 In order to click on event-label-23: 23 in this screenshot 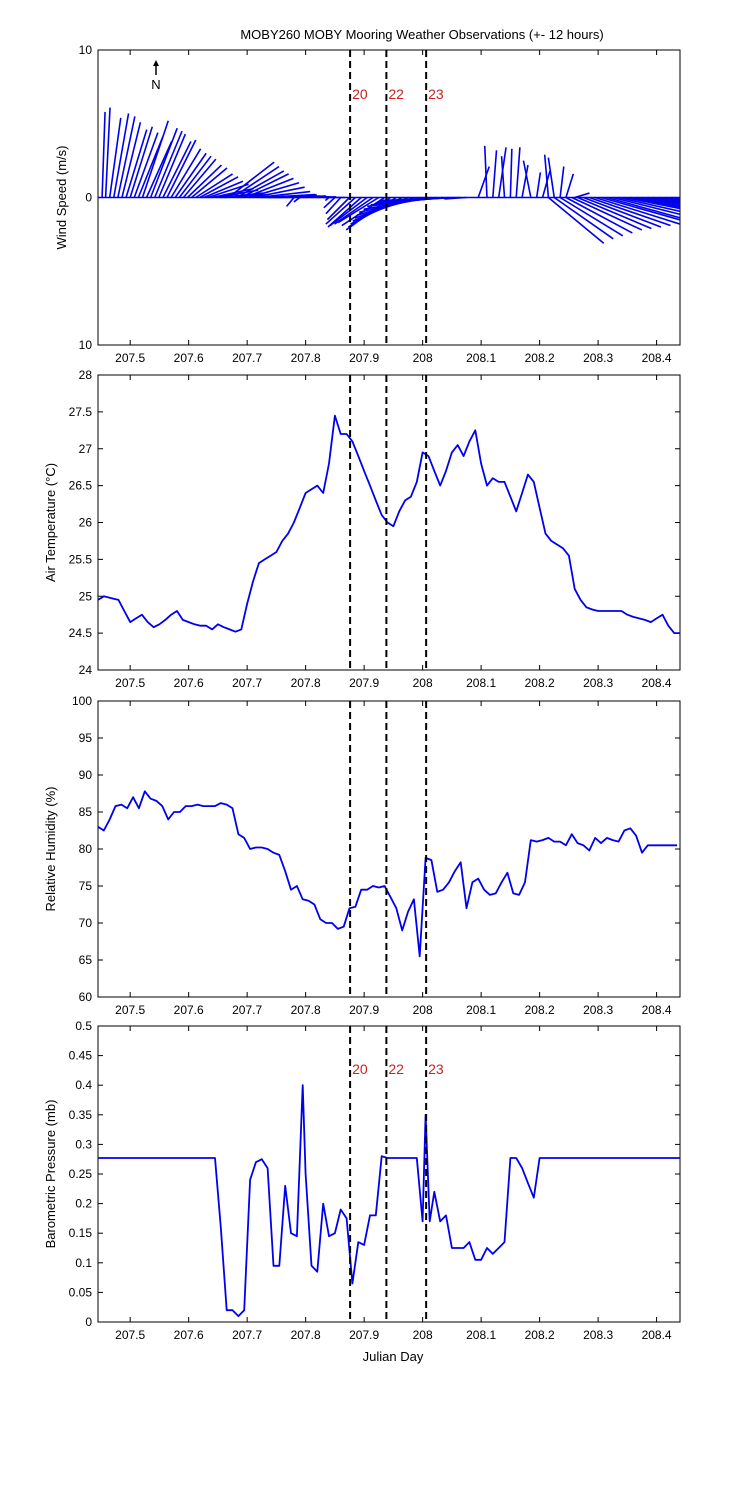, I will do `click(436, 94)`.